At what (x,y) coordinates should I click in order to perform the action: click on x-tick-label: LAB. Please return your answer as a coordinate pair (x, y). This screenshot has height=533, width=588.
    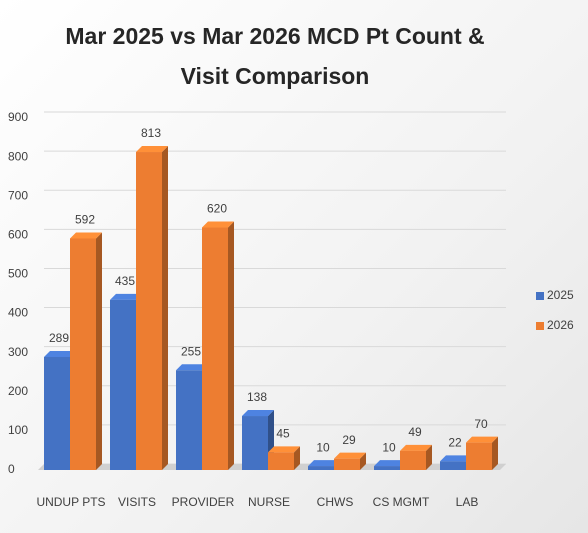
    Looking at the image, I should click on (467, 502).